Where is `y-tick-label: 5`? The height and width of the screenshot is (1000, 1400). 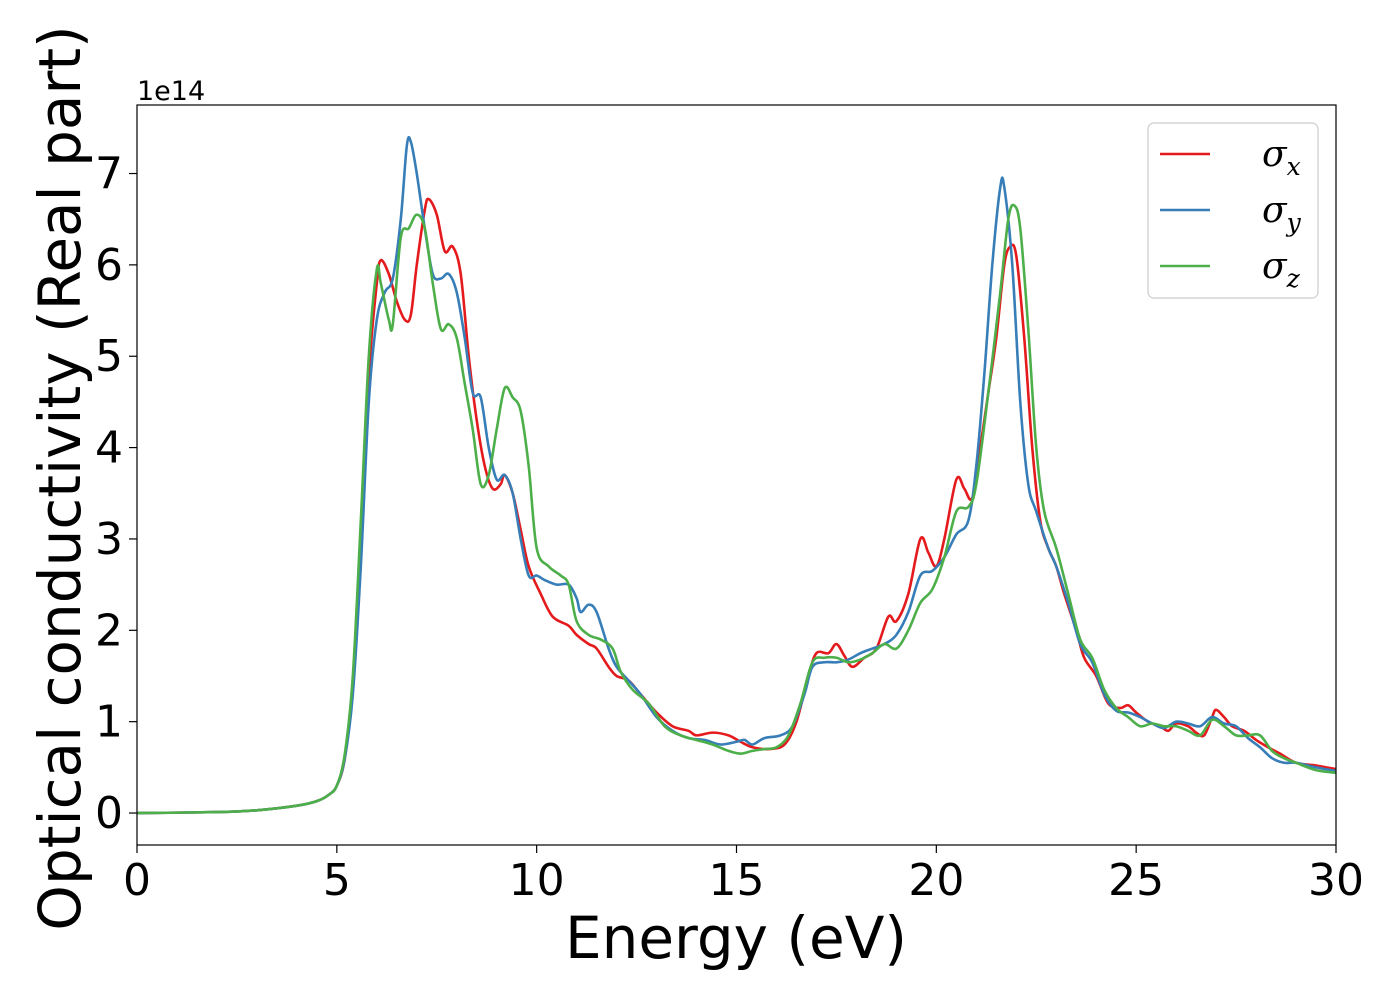
y-tick-label: 5 is located at coordinates (109, 356).